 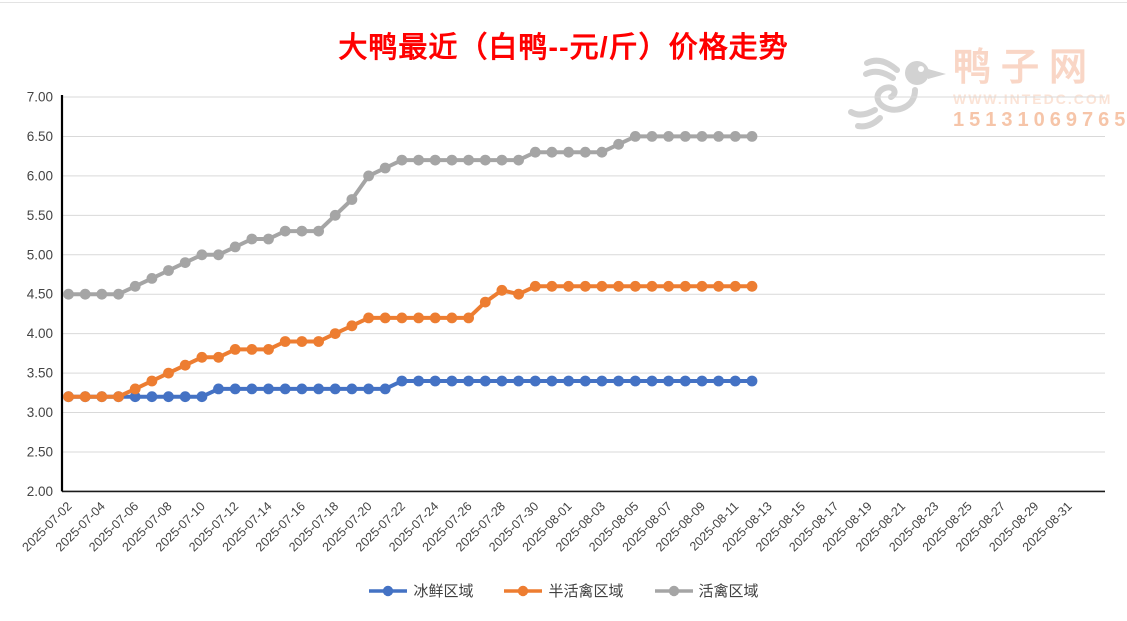 What do you see at coordinates (40, 175) in the screenshot?
I see `y-axis-tick-label: 6.00` at bounding box center [40, 175].